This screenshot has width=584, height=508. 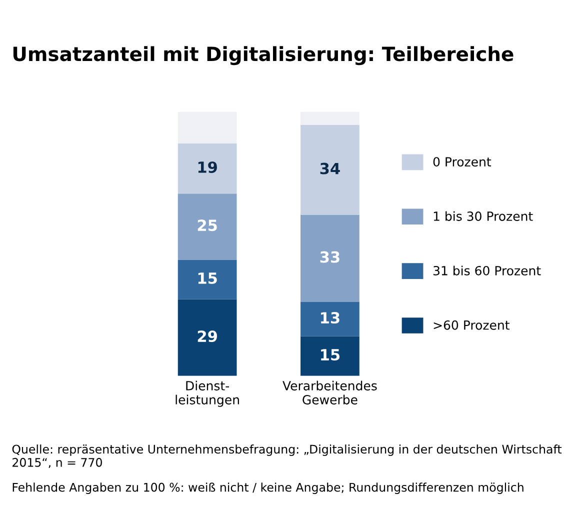 I want to click on data-label: 25, so click(x=207, y=226).